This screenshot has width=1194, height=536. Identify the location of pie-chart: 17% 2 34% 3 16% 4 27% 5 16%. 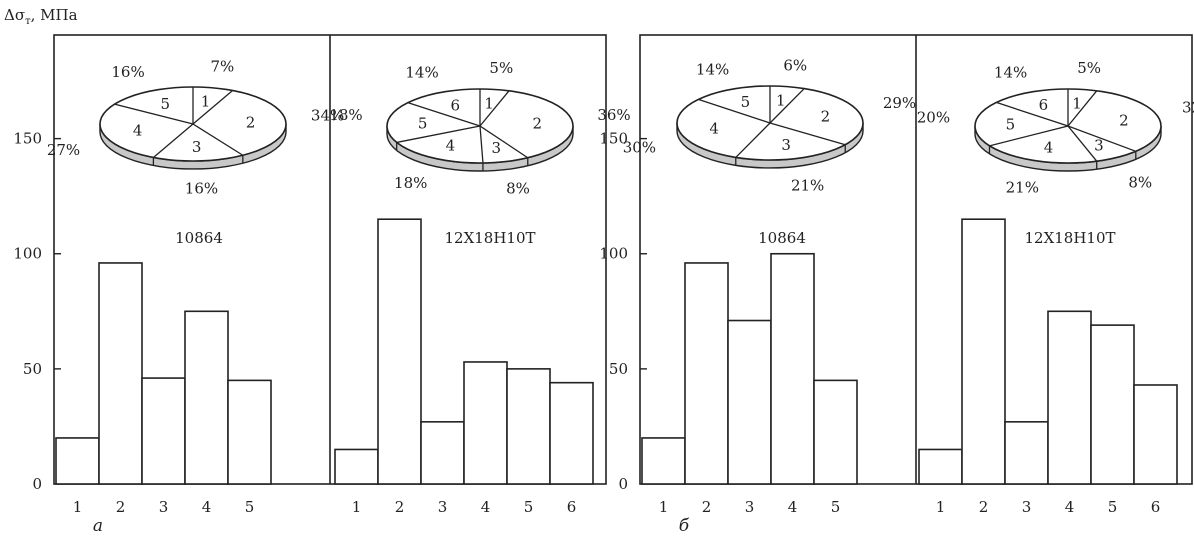
(195, 128).